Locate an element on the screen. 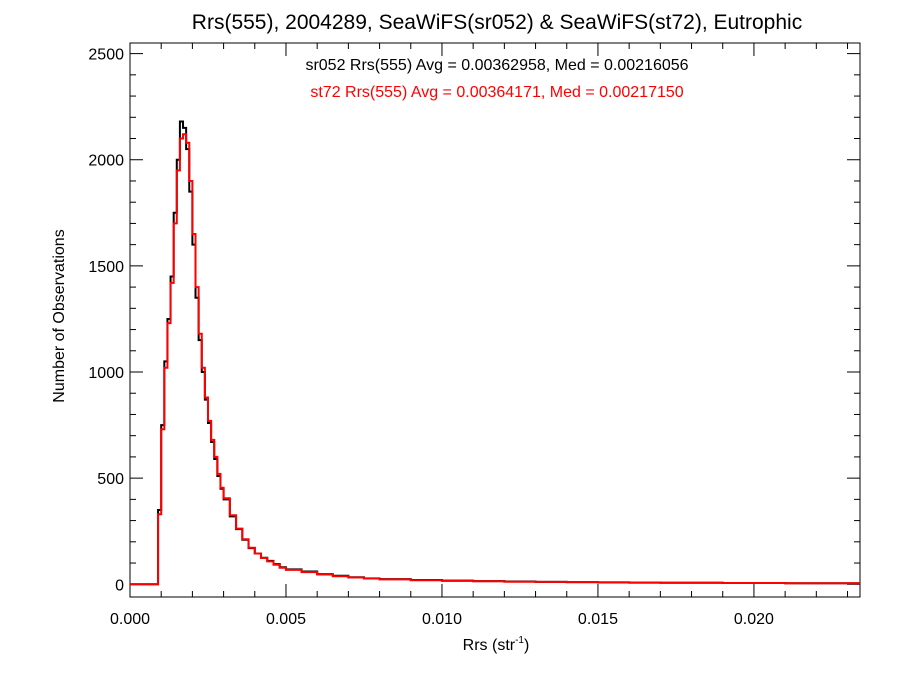 Image resolution: width=900 pixels, height=675 pixels. x-axis-label-close: ) is located at coordinates (526, 645).